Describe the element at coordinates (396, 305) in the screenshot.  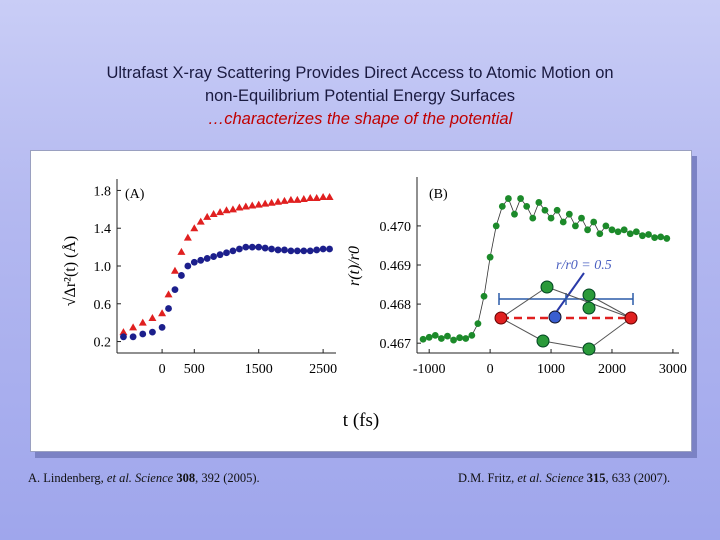
I see `chart-b-y-tick-label: 0.468` at that location.